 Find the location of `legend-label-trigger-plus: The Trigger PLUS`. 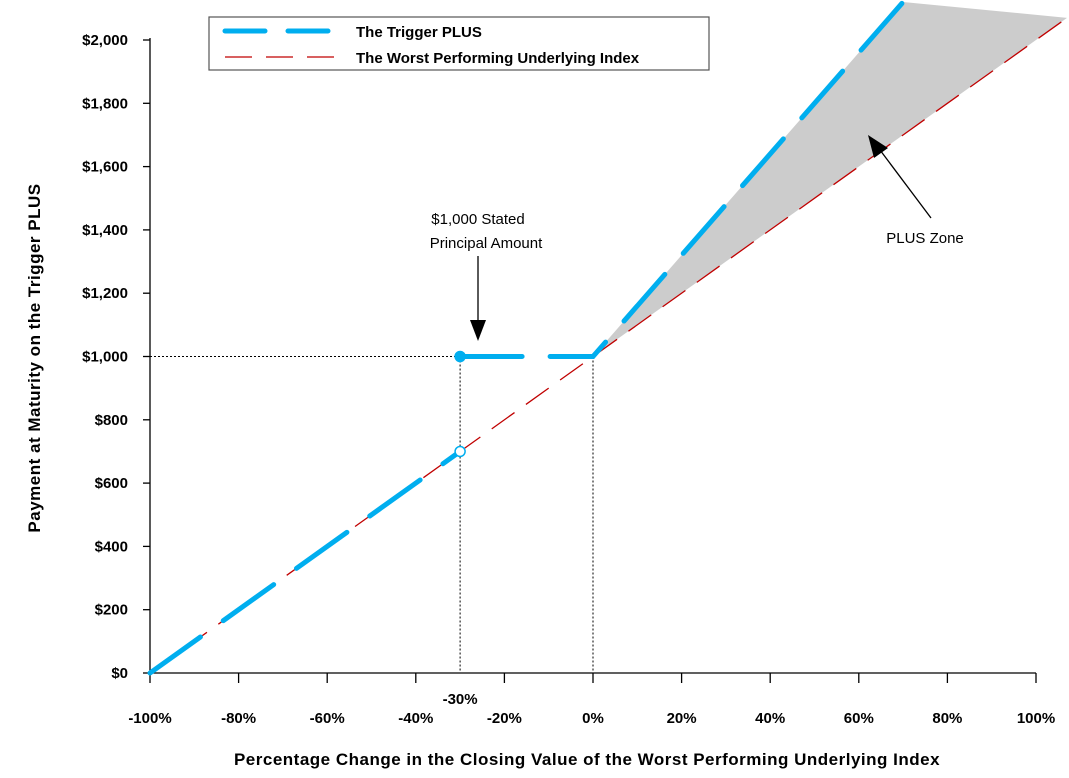

legend-label-trigger-plus: The Trigger PLUS is located at coordinates (419, 32).